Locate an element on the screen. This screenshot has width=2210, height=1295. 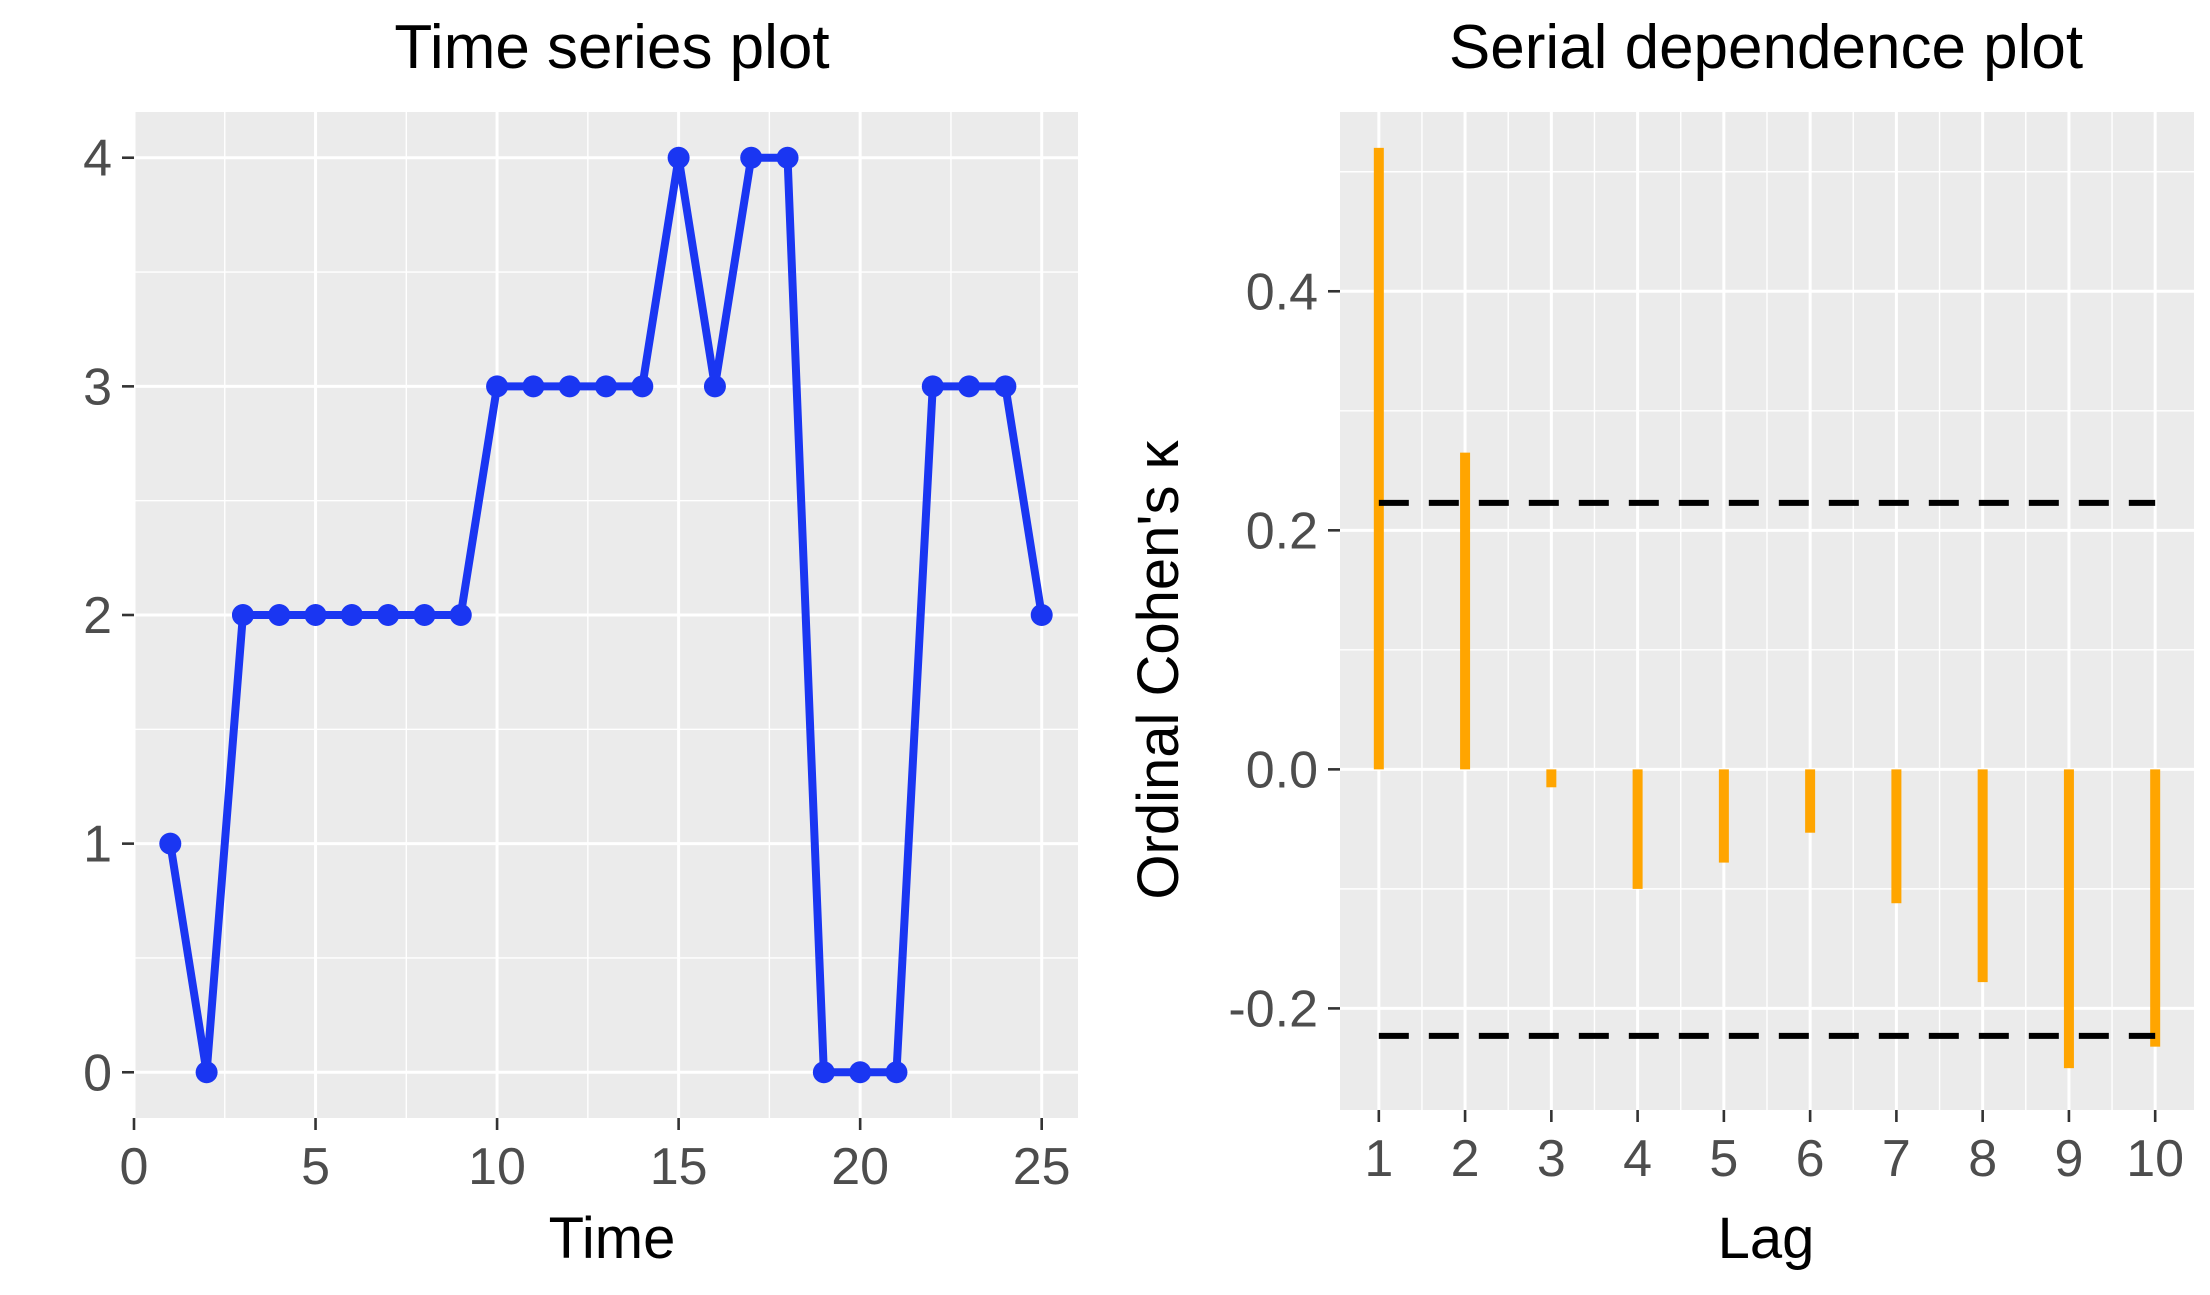
time-series-x-tick-label: 5 is located at coordinates (315, 1167).